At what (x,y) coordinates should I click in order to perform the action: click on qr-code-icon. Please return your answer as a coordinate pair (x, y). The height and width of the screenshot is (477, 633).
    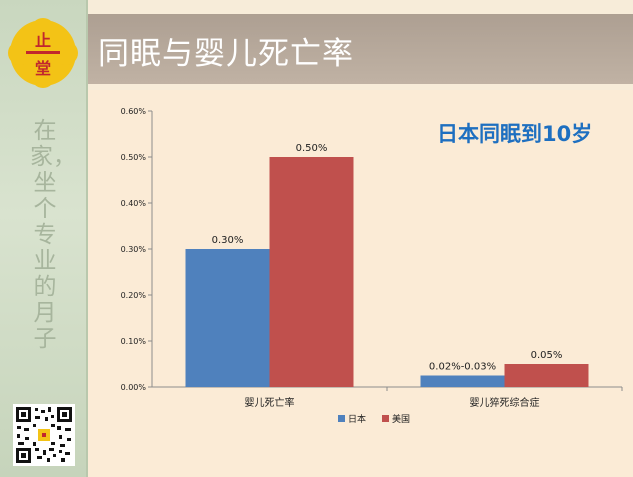
    Looking at the image, I should click on (44, 435).